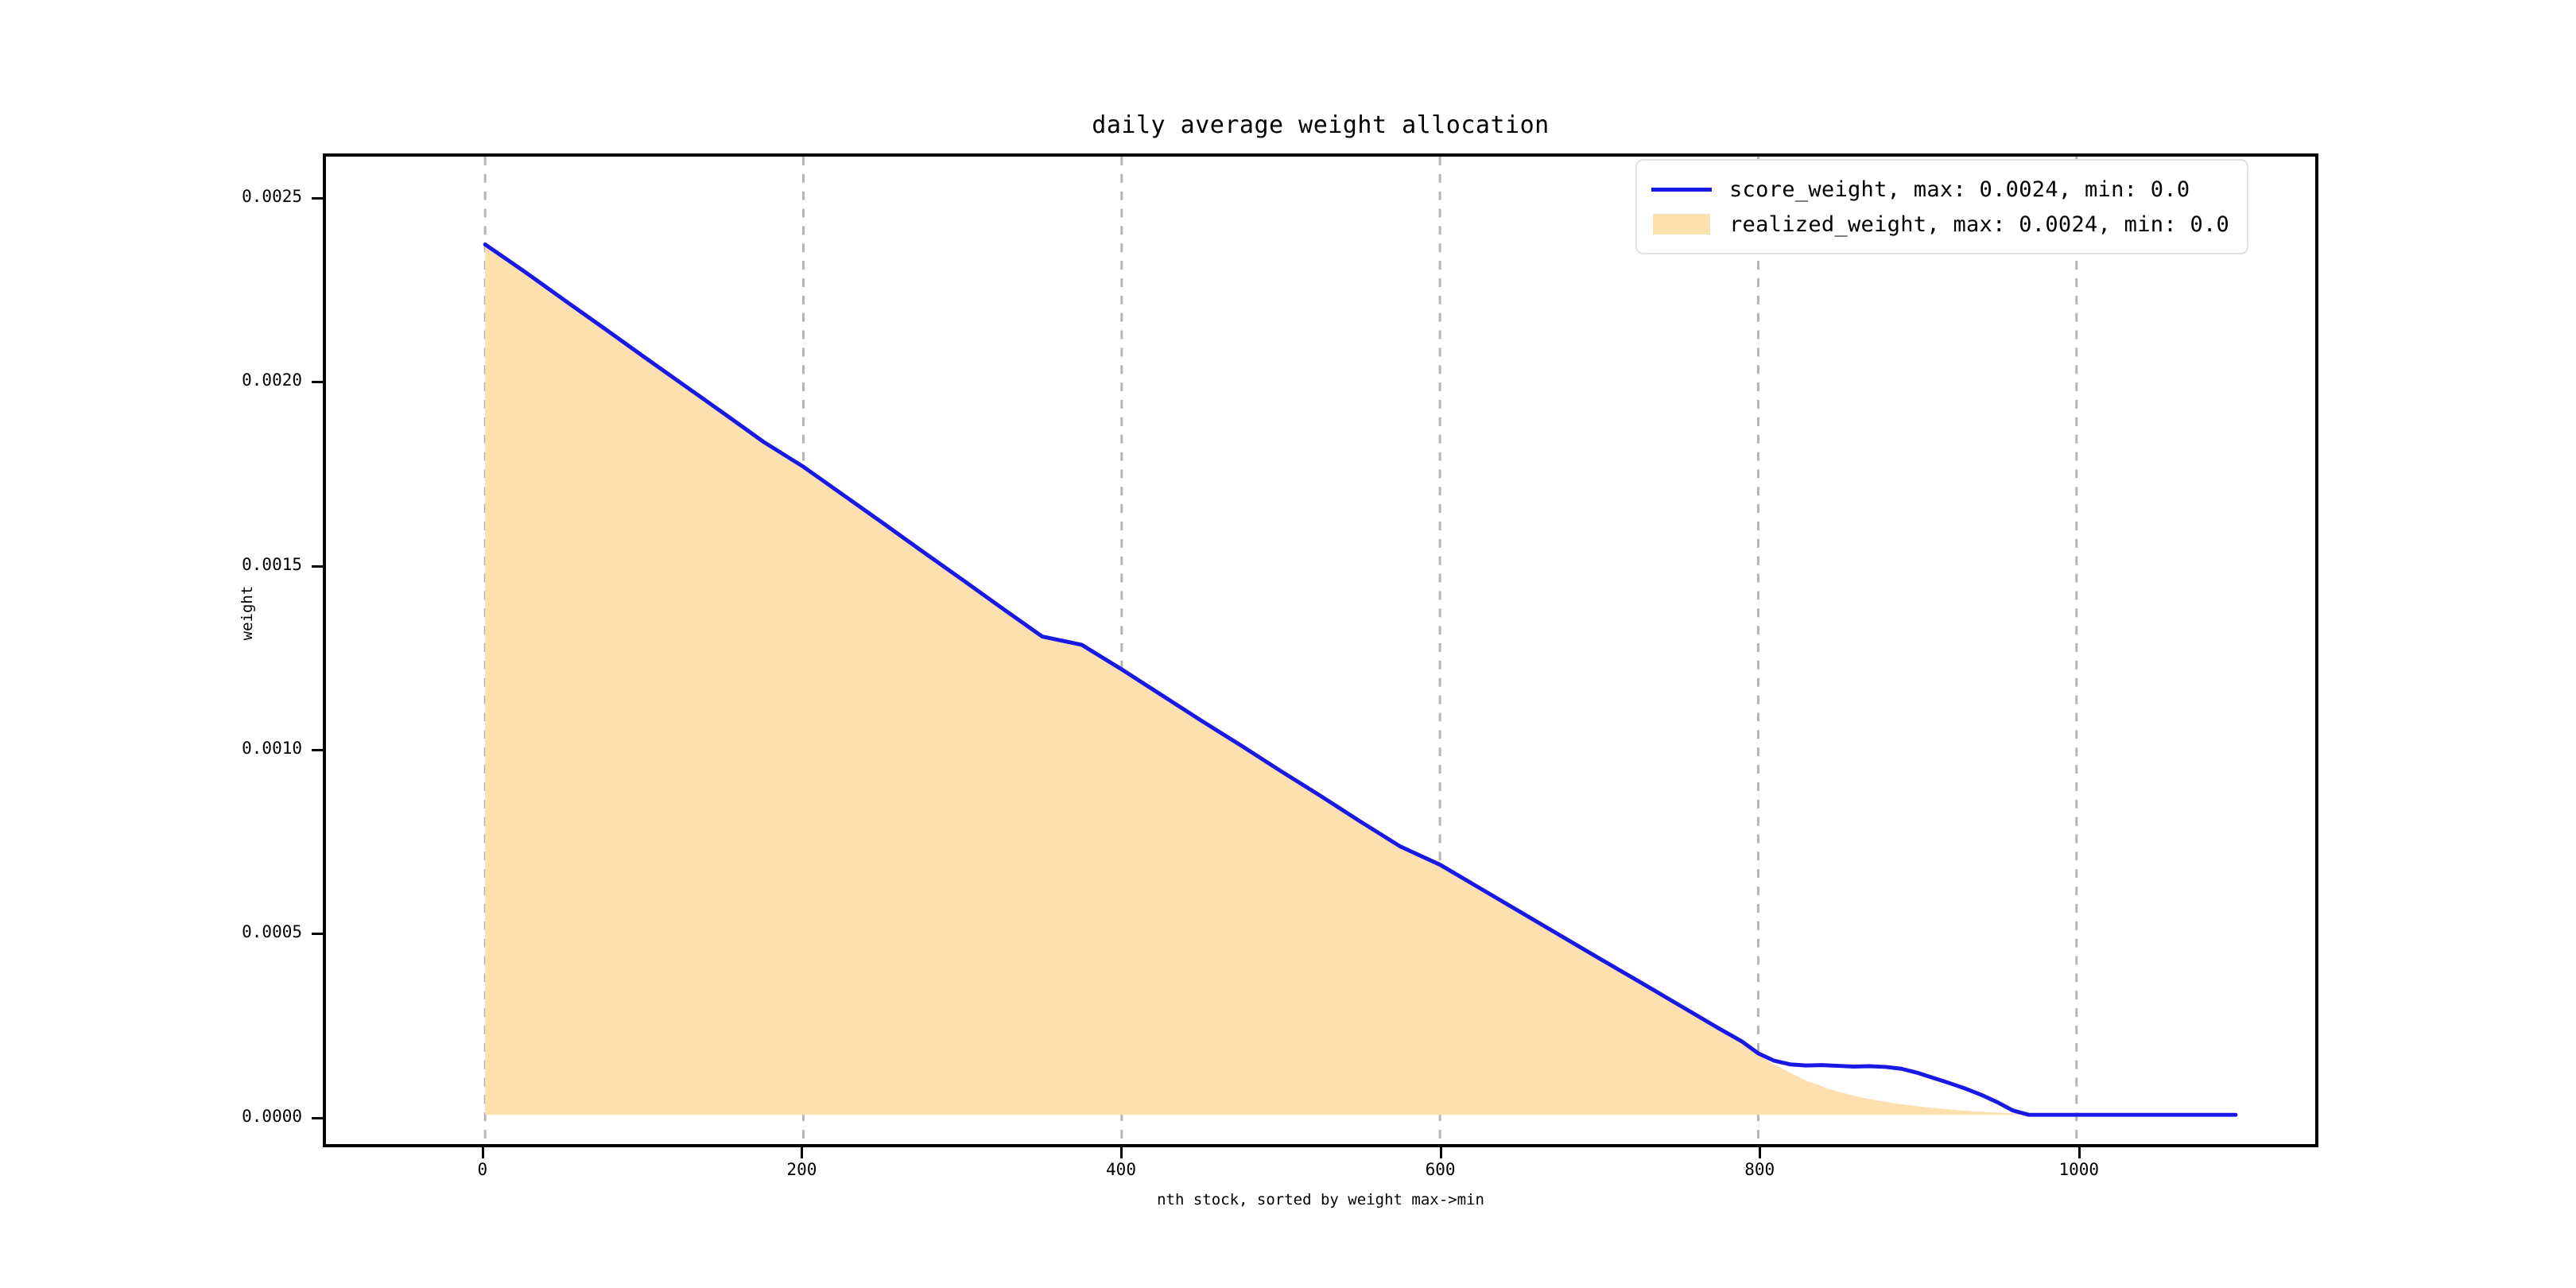  Describe the element at coordinates (482, 1169) in the screenshot. I see `x-tick-label-0: 0` at that location.